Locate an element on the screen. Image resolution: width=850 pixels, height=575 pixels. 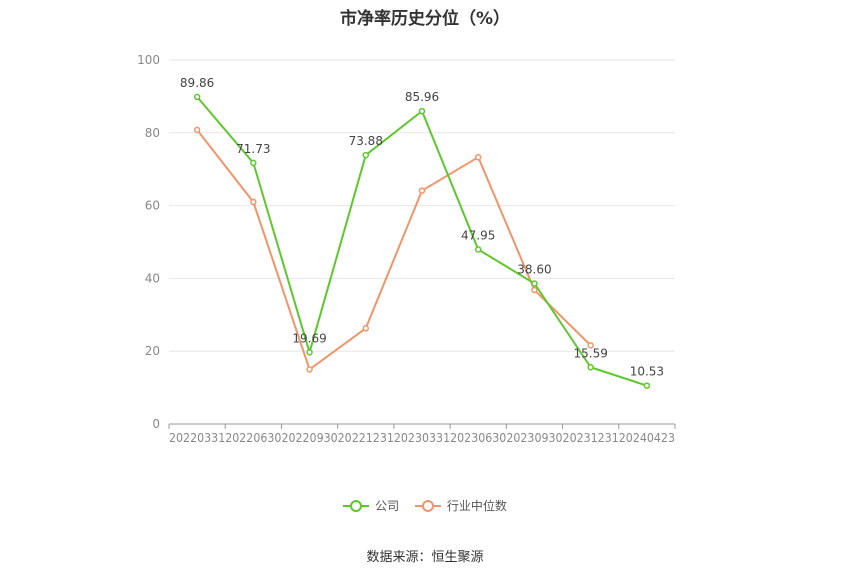
legend: 公司 行业中位数 is located at coordinates (425, 506).